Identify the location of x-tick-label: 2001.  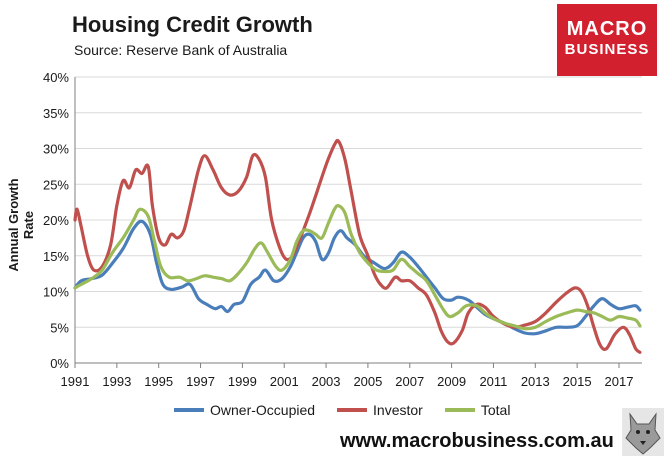
(284, 381).